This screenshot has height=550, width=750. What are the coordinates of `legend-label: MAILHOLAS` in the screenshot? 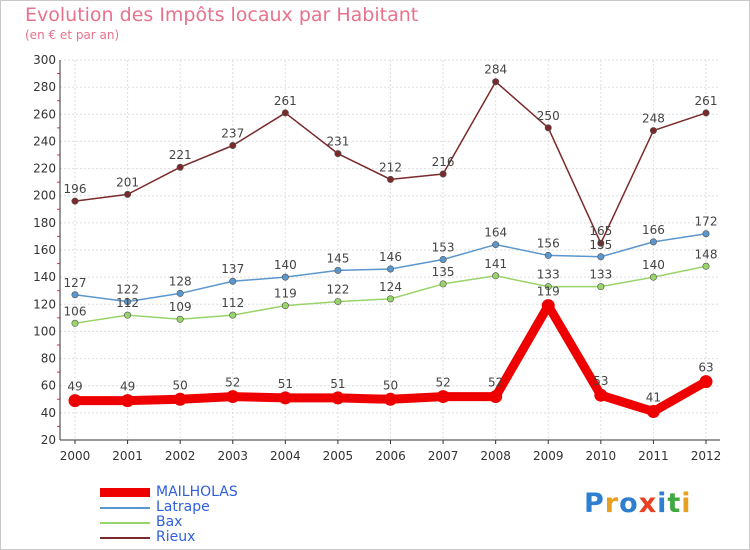 It's located at (197, 492).